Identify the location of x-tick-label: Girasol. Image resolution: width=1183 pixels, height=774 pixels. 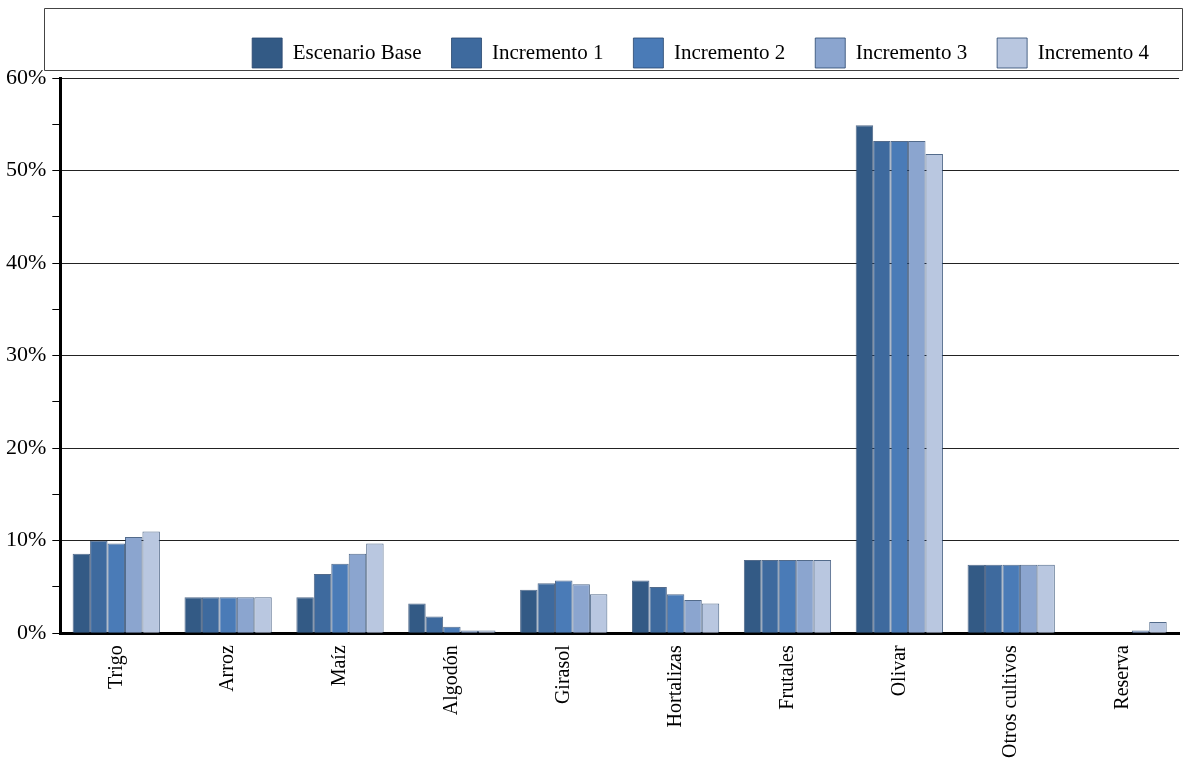
(561, 674).